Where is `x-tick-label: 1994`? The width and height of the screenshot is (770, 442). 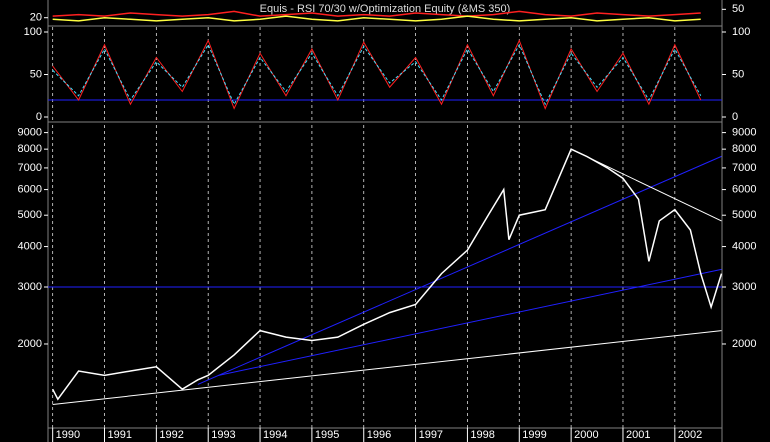 x-tick-label: 1994 is located at coordinates (275, 435).